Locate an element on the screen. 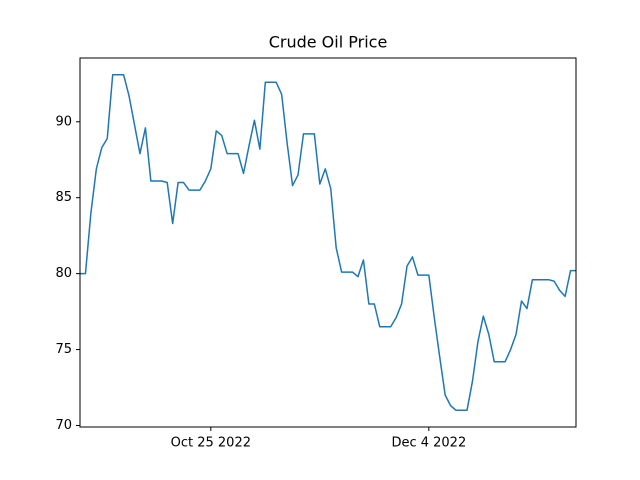 This screenshot has height=480, width=640. y-tick-label: 70 is located at coordinates (63, 425).